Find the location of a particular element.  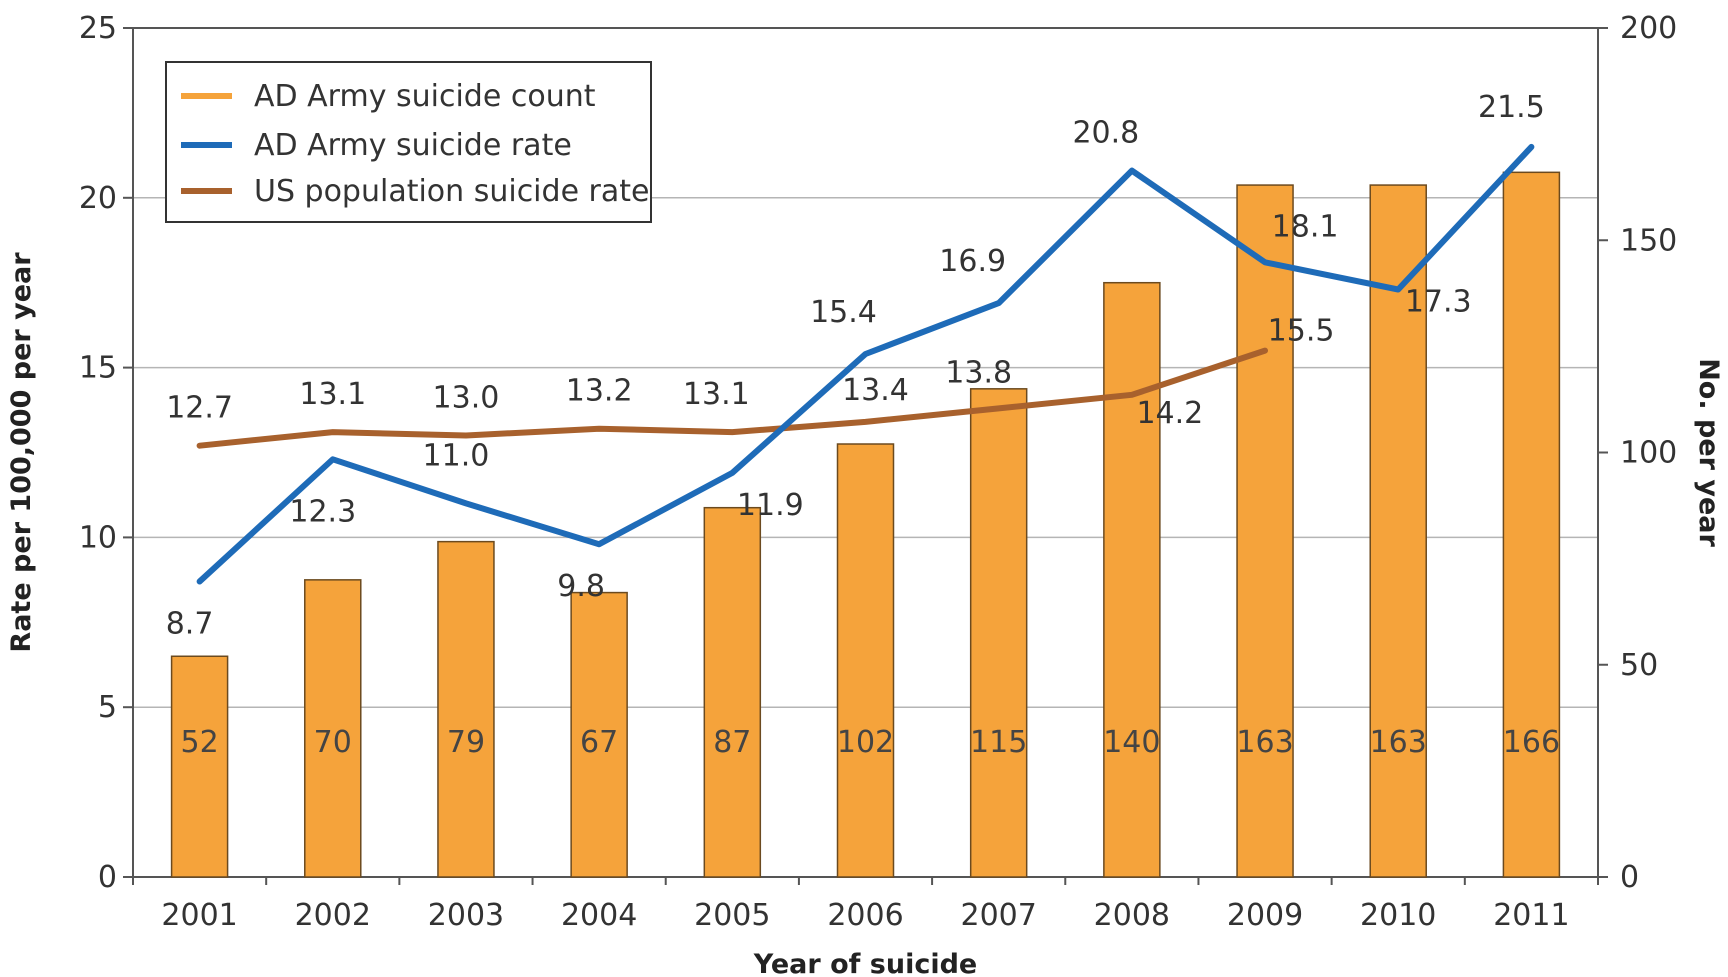

left-tick-label-25: 25 is located at coordinates (98, 28).